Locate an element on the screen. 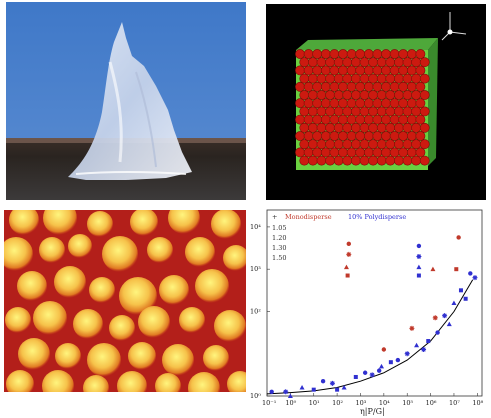 The width and height of the screenshot is (491, 418). fit-curve-group is located at coordinates (370, 337).